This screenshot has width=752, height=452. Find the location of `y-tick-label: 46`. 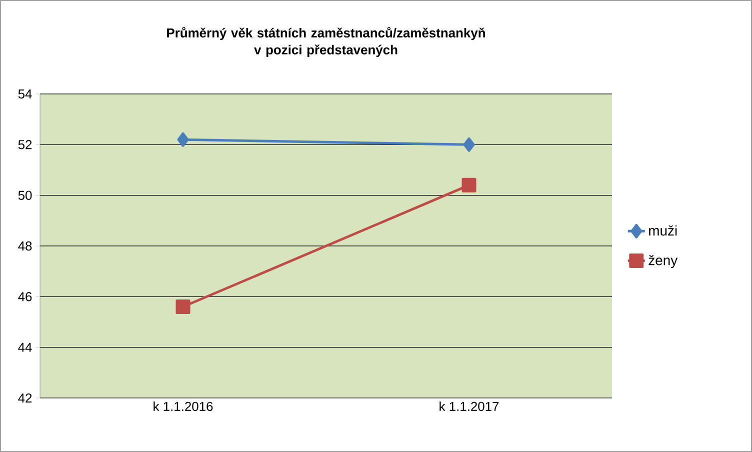

y-tick-label: 46 is located at coordinates (25, 297).